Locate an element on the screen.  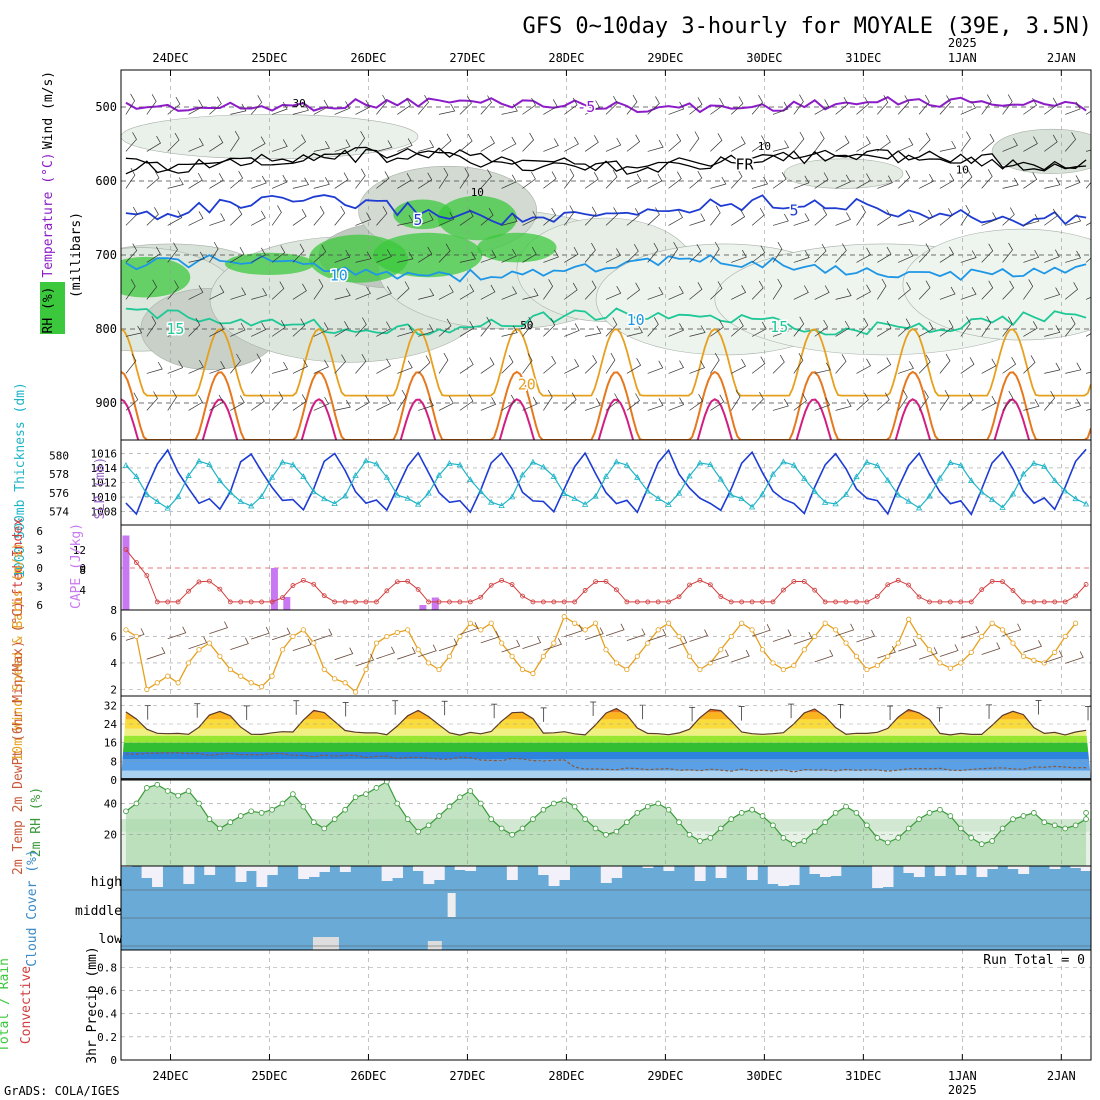
top-date-label: 29DEC is located at coordinates (665, 58).